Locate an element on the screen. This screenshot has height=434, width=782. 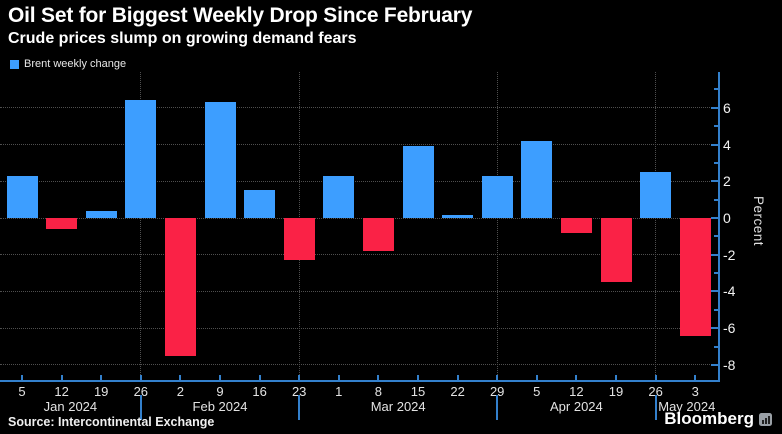
y-tick-label--8: -8 is located at coordinates (729, 364).